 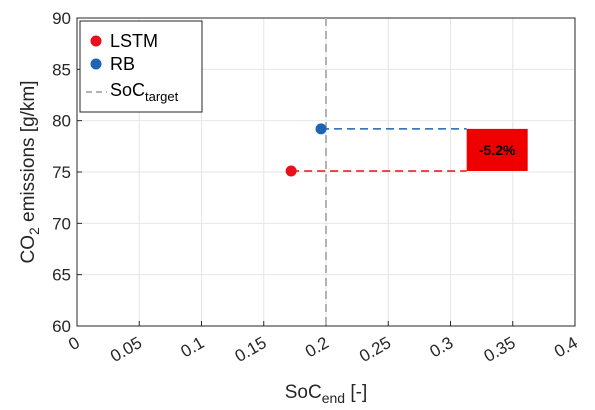 I want to click on legend-label-rb: RB, so click(x=122, y=64).